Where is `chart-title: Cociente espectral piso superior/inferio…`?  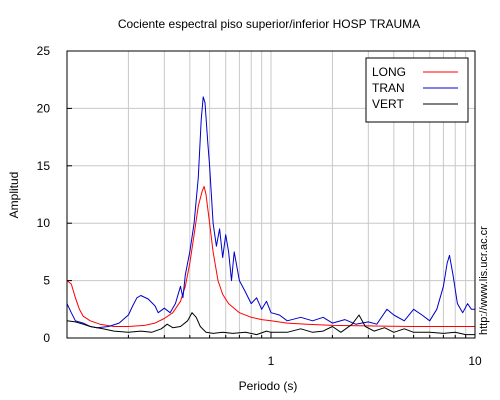
chart-title: Cociente espectral piso superior/inferio… is located at coordinates (269, 24).